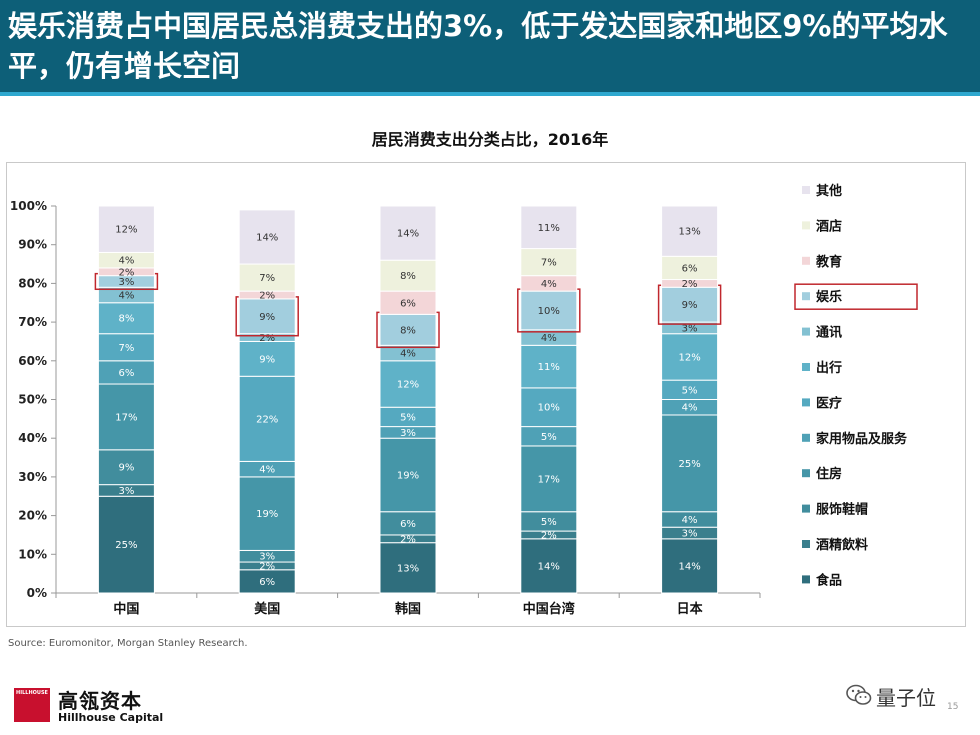 The height and width of the screenshot is (735, 980). I want to click on data-label: 13%, so click(689, 232).